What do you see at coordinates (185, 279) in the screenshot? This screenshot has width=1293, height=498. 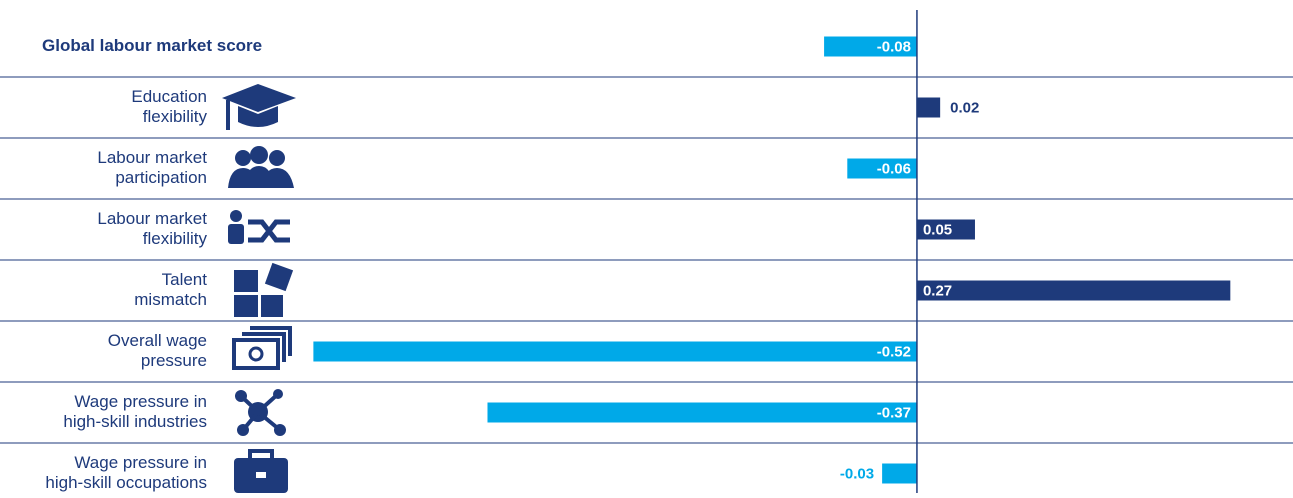 I see `category-label: Talent` at bounding box center [185, 279].